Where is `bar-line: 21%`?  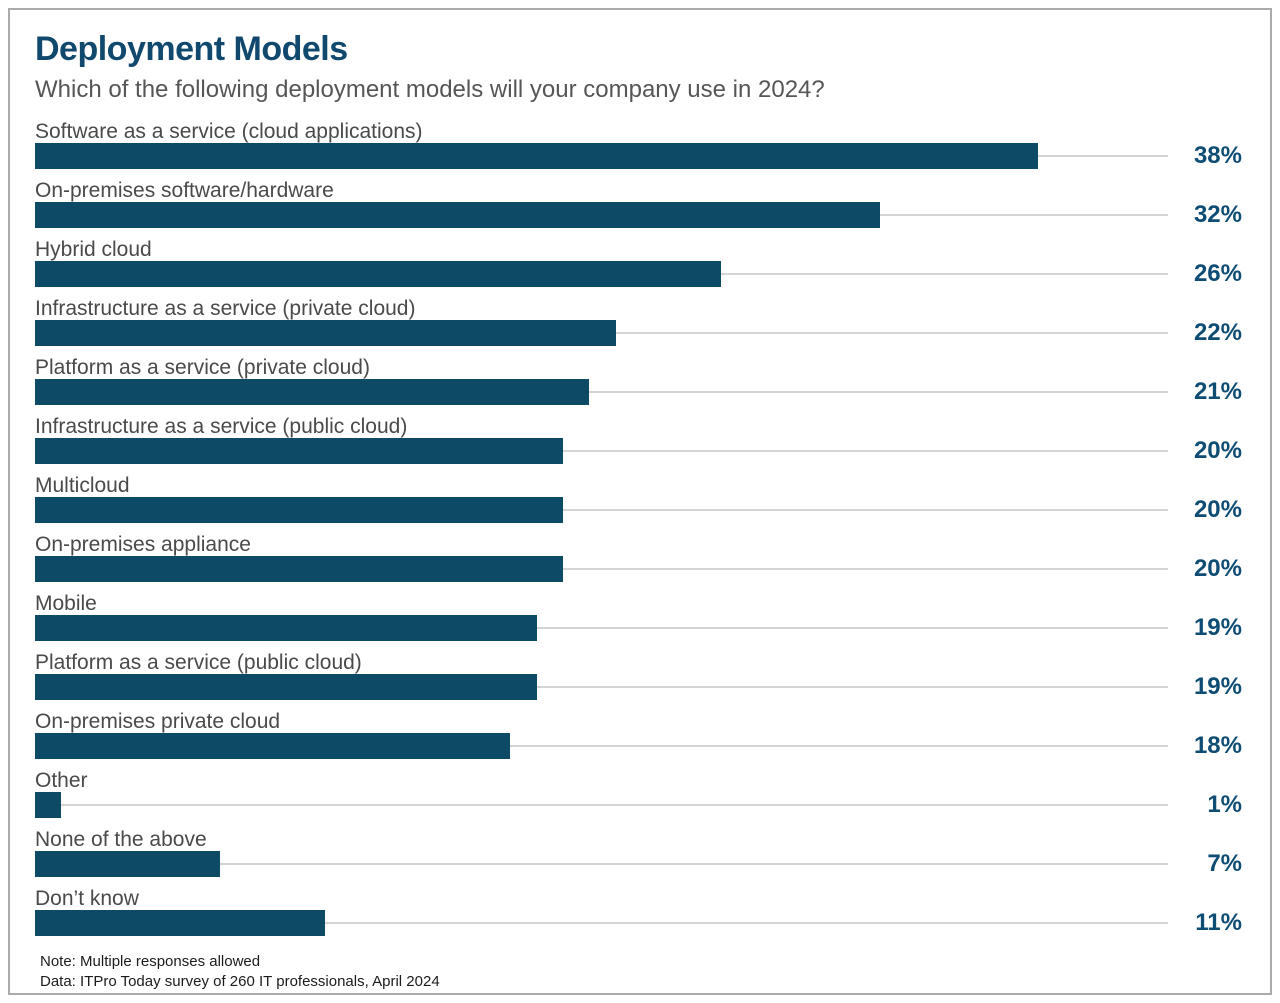 bar-line: 21% is located at coordinates (638, 391).